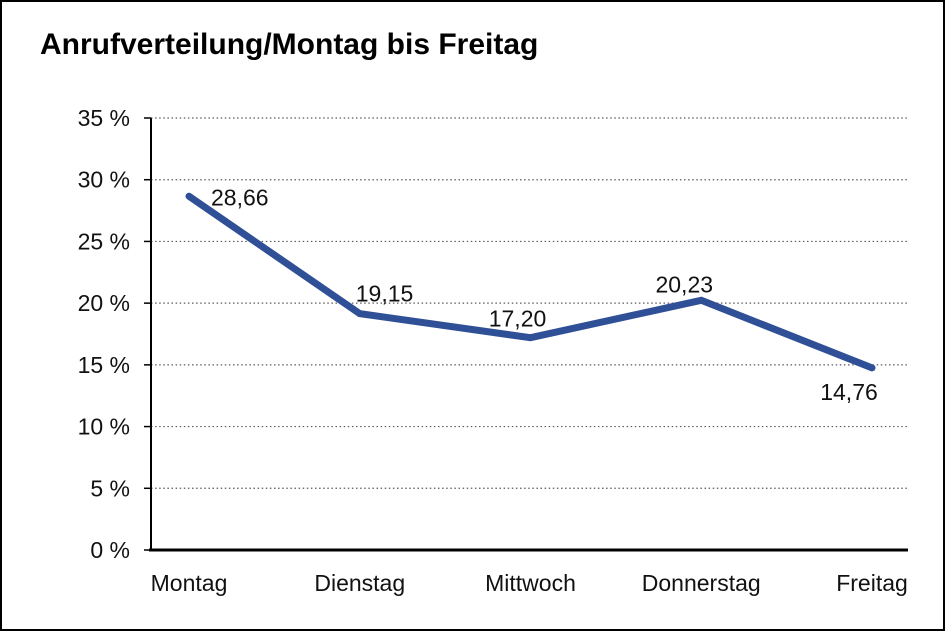 This screenshot has width=945, height=631. I want to click on chart-title: Anrufverteilung/Montag bis Freitag, so click(289, 44).